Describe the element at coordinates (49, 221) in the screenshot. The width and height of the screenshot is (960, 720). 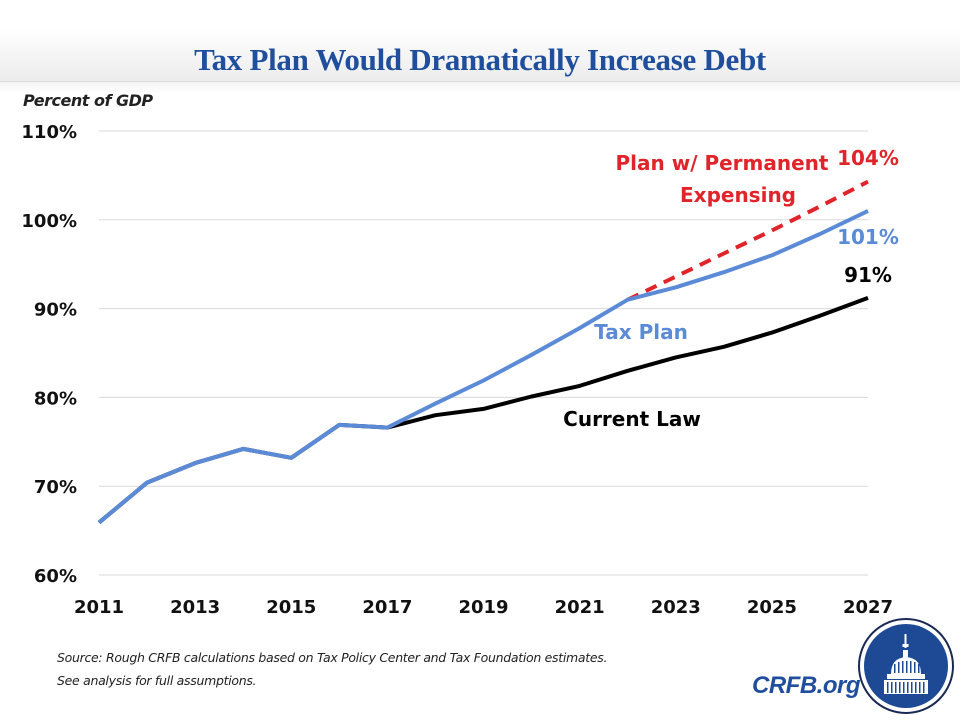
I see `y-tick-label: 100%` at that location.